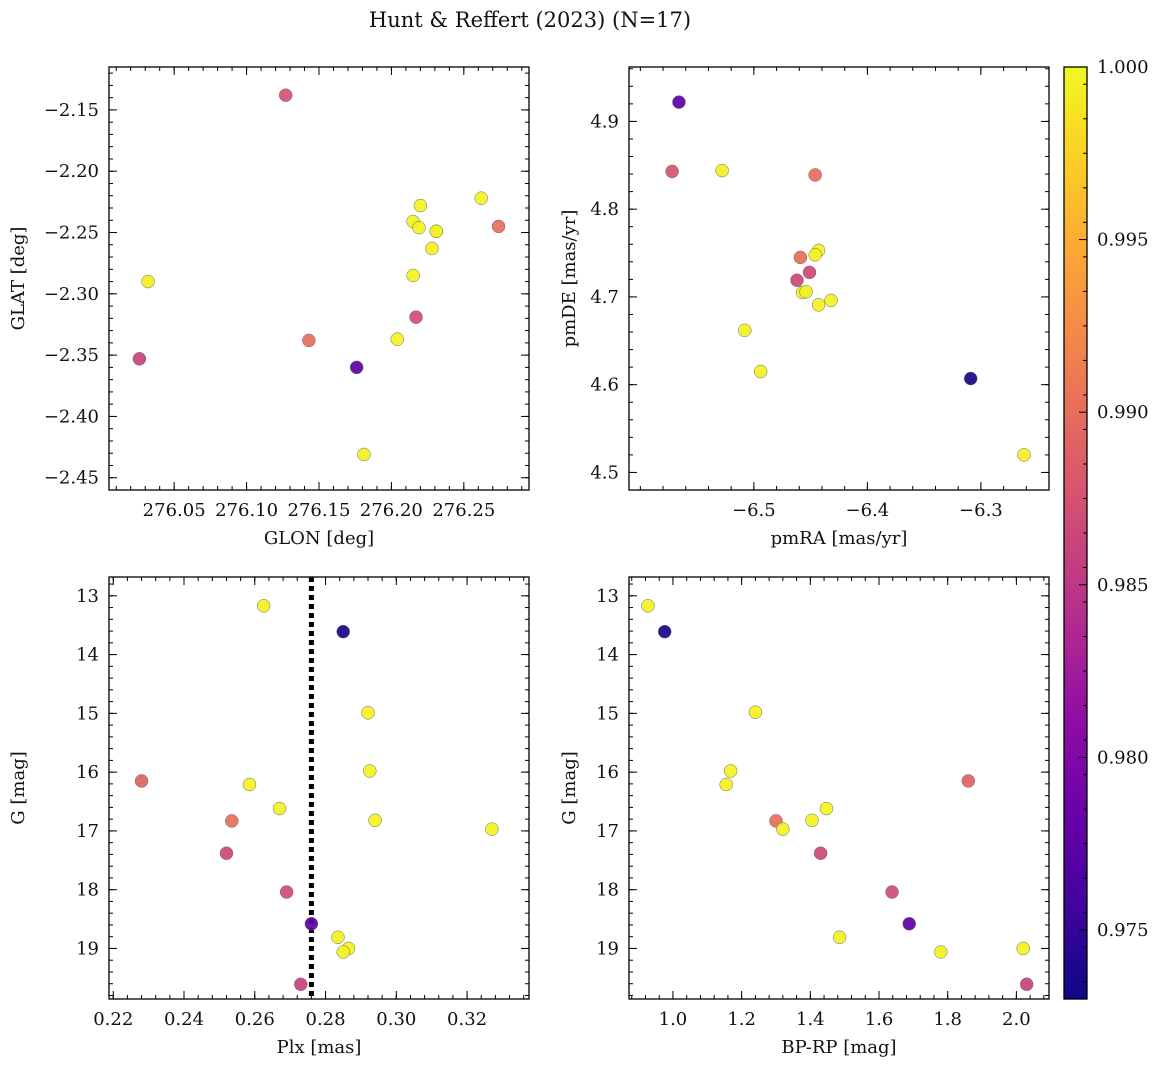 This screenshot has height=1067, width=1161. Describe the element at coordinates (604, 385) in the screenshot. I see `y-tick-label: 4.6` at that location.